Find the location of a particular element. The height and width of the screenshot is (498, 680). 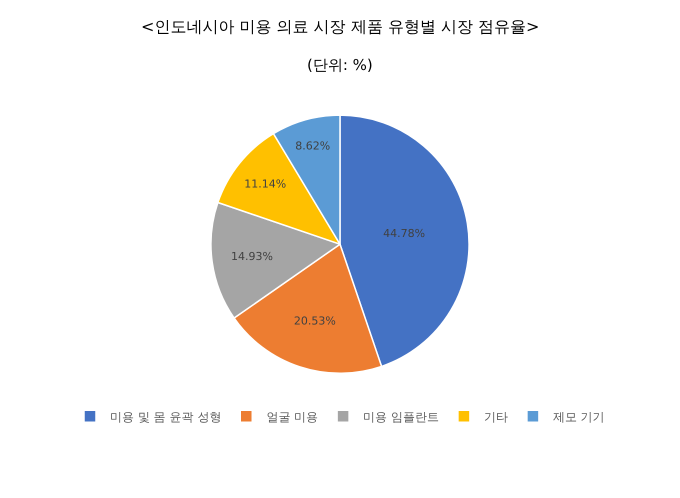

chart-subtitle: (단위: %) is located at coordinates (340, 65).